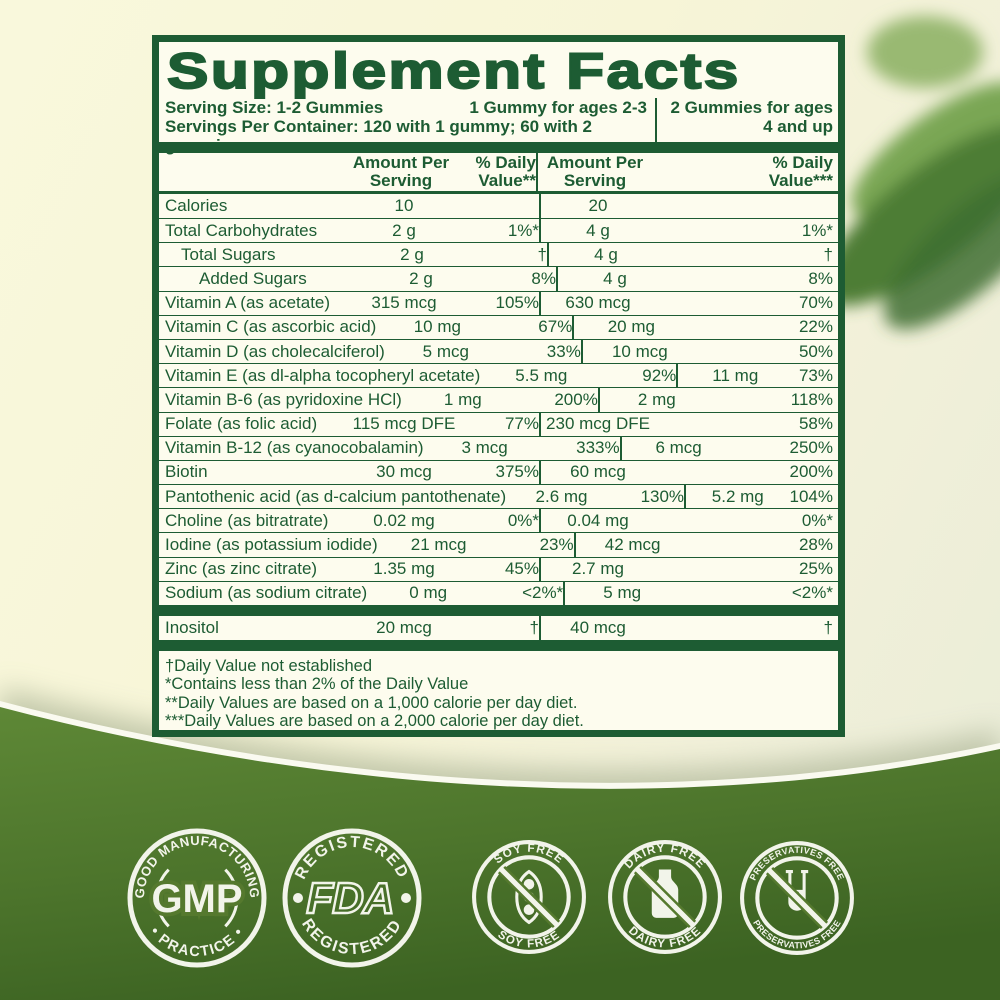  What do you see at coordinates (274, 107) in the screenshot?
I see `serving-size-line: Serving Size: 1-2 Gummies` at bounding box center [274, 107].